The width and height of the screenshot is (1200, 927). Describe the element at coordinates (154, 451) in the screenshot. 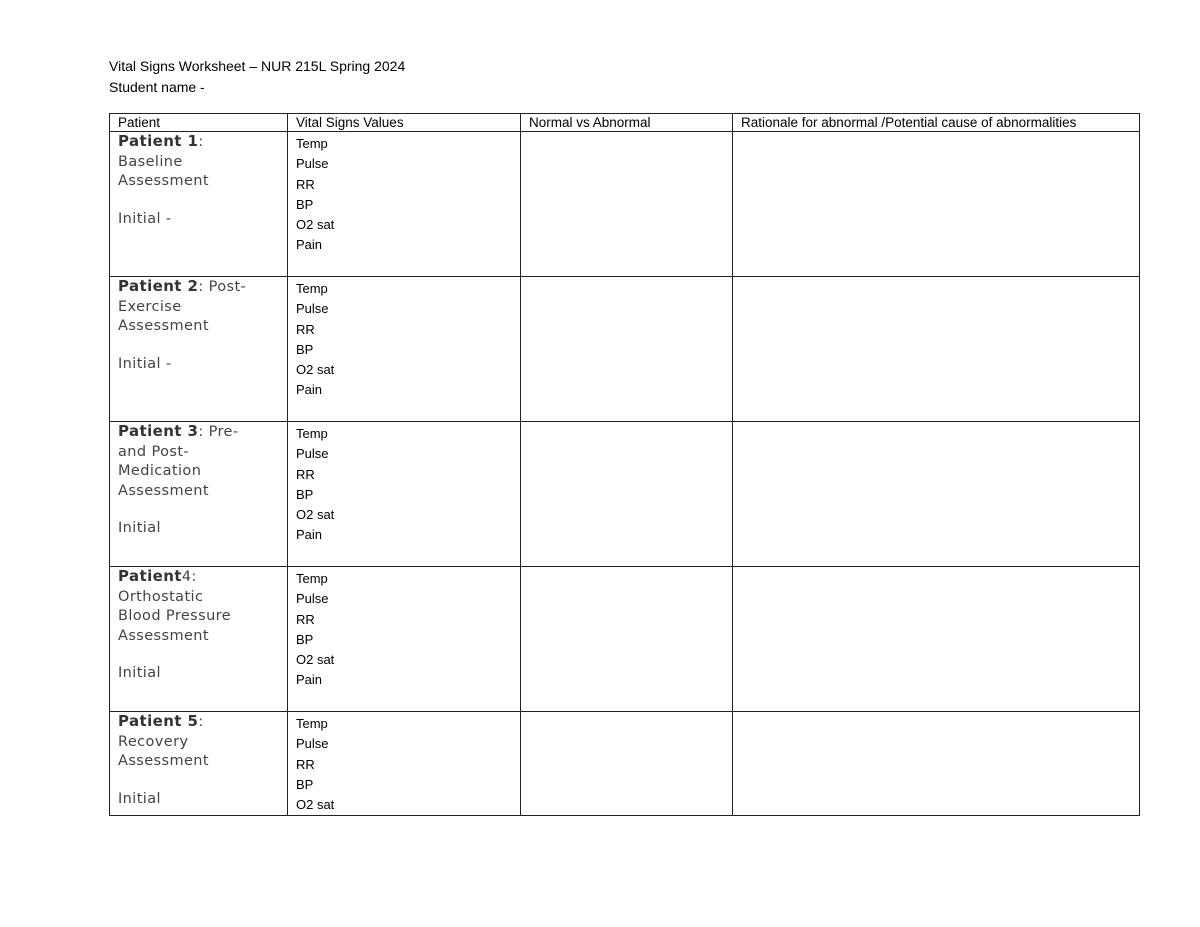

I see `patient-description-line: and Post-` at that location.